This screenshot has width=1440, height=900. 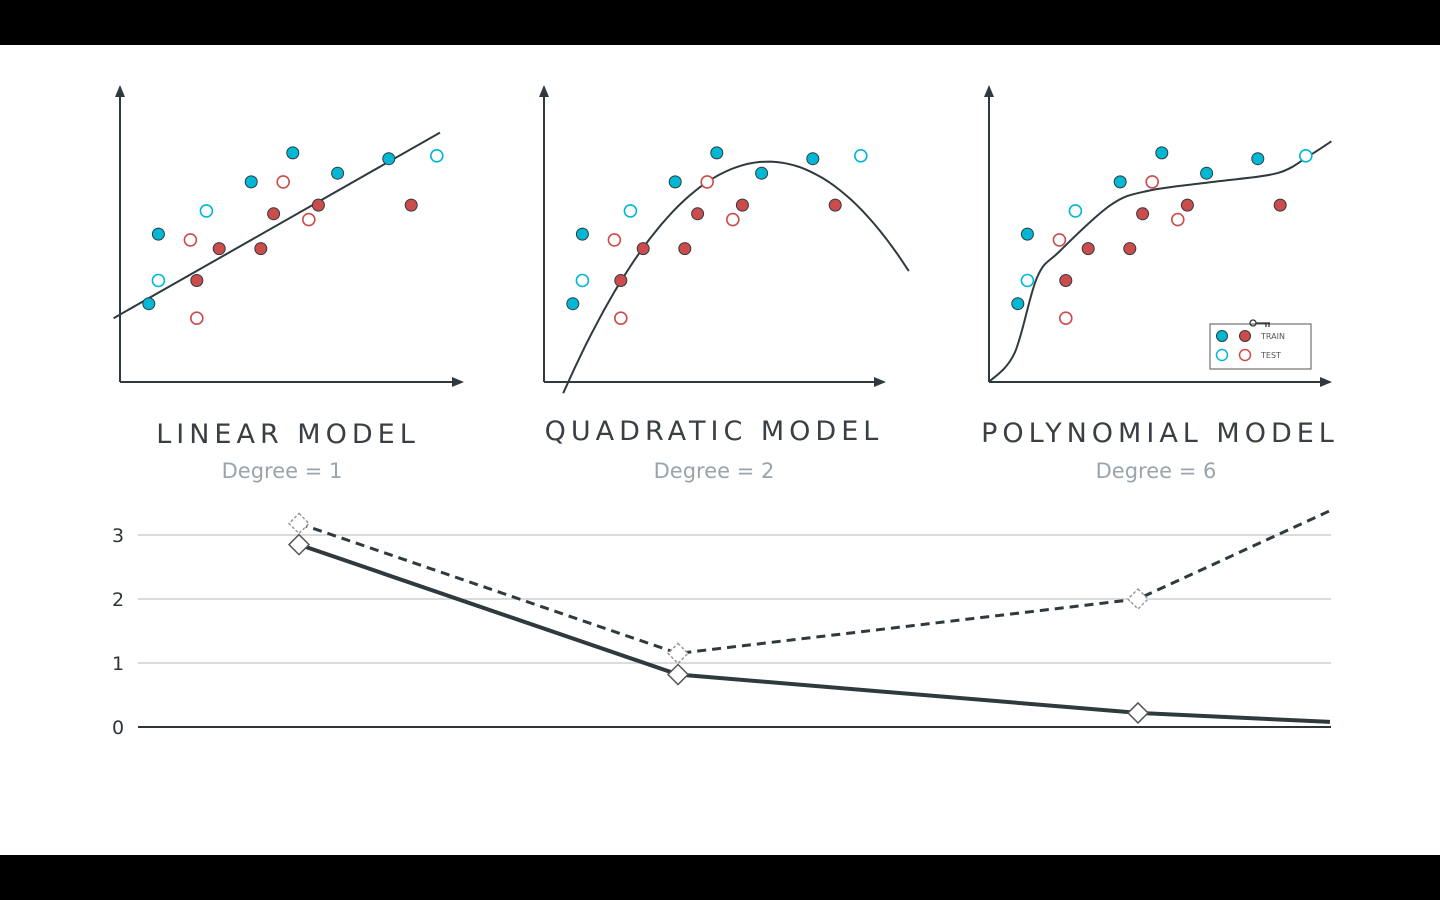 I want to click on legend-test-label: TEST, so click(x=1270, y=355).